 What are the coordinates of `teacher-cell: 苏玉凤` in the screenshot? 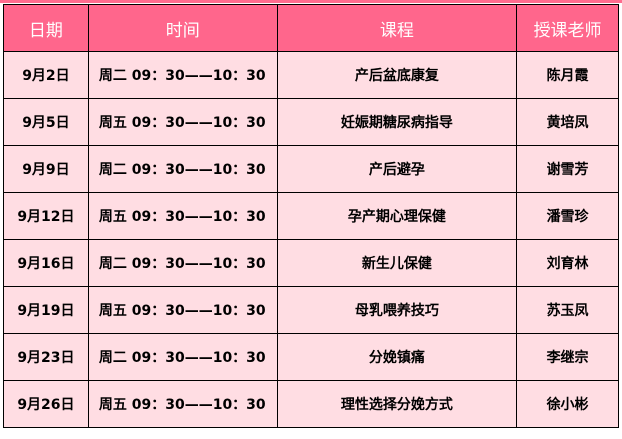 It's located at (567, 310).